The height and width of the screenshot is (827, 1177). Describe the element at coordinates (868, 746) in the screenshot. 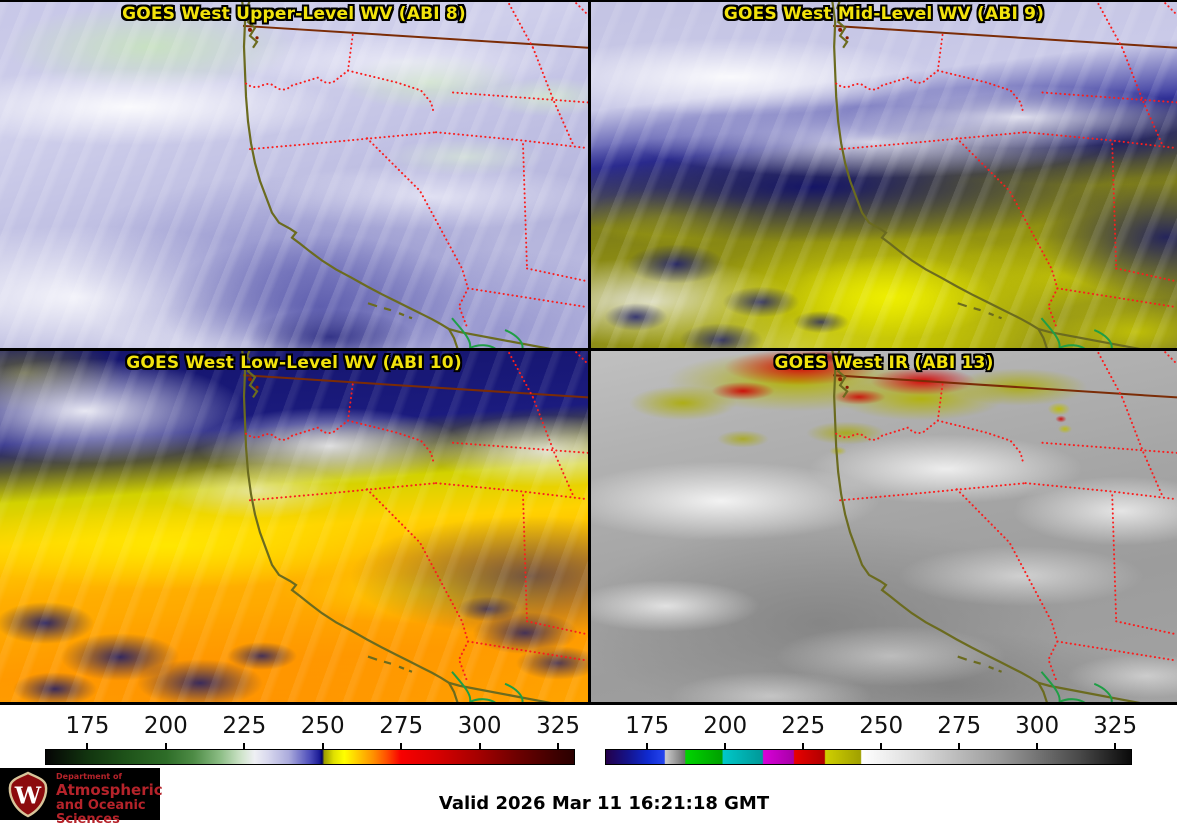

I see `colorbar-ir-ticks` at that location.